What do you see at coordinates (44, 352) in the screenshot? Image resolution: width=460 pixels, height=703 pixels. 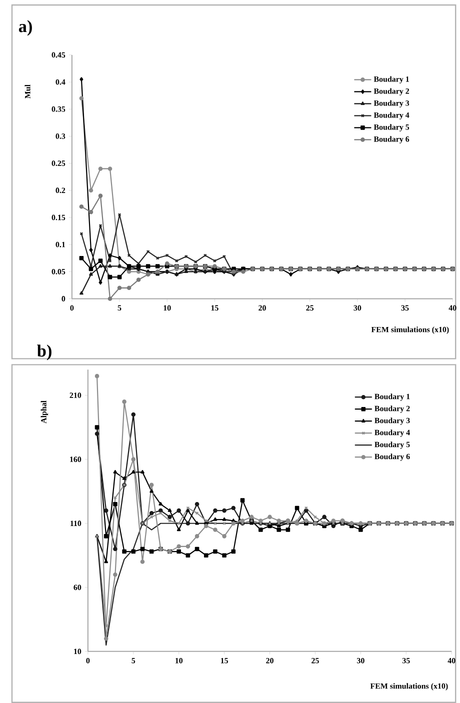 I see `chart-title: b)` at bounding box center [44, 352].